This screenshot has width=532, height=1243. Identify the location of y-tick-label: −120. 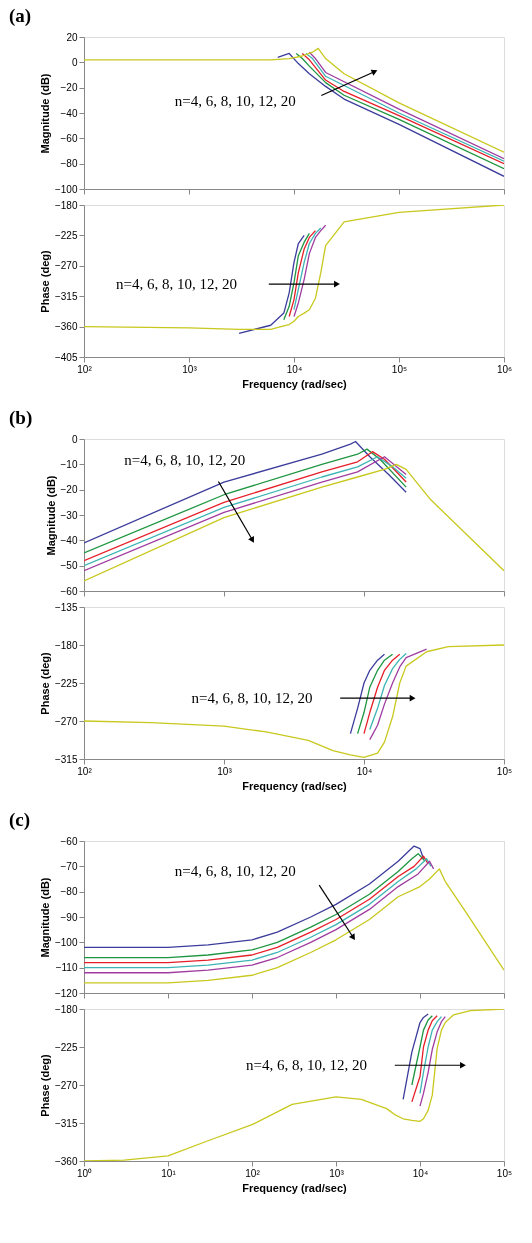
(66, 993).